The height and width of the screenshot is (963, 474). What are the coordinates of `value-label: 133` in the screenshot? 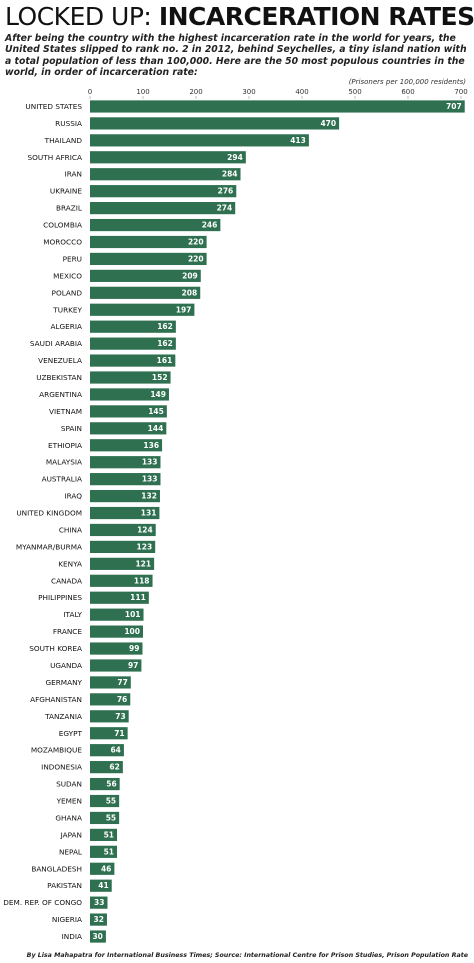 It's located at (150, 479).